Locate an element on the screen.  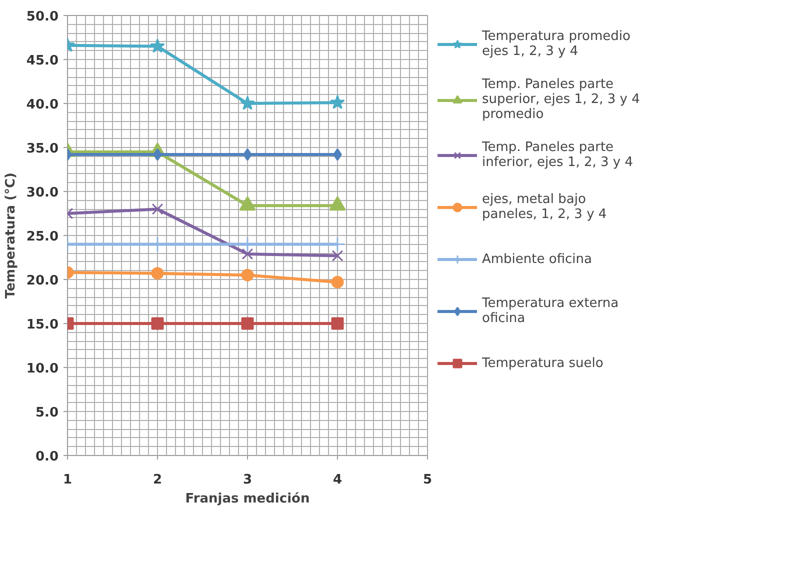
x-tick-label: 3 is located at coordinates (247, 480).